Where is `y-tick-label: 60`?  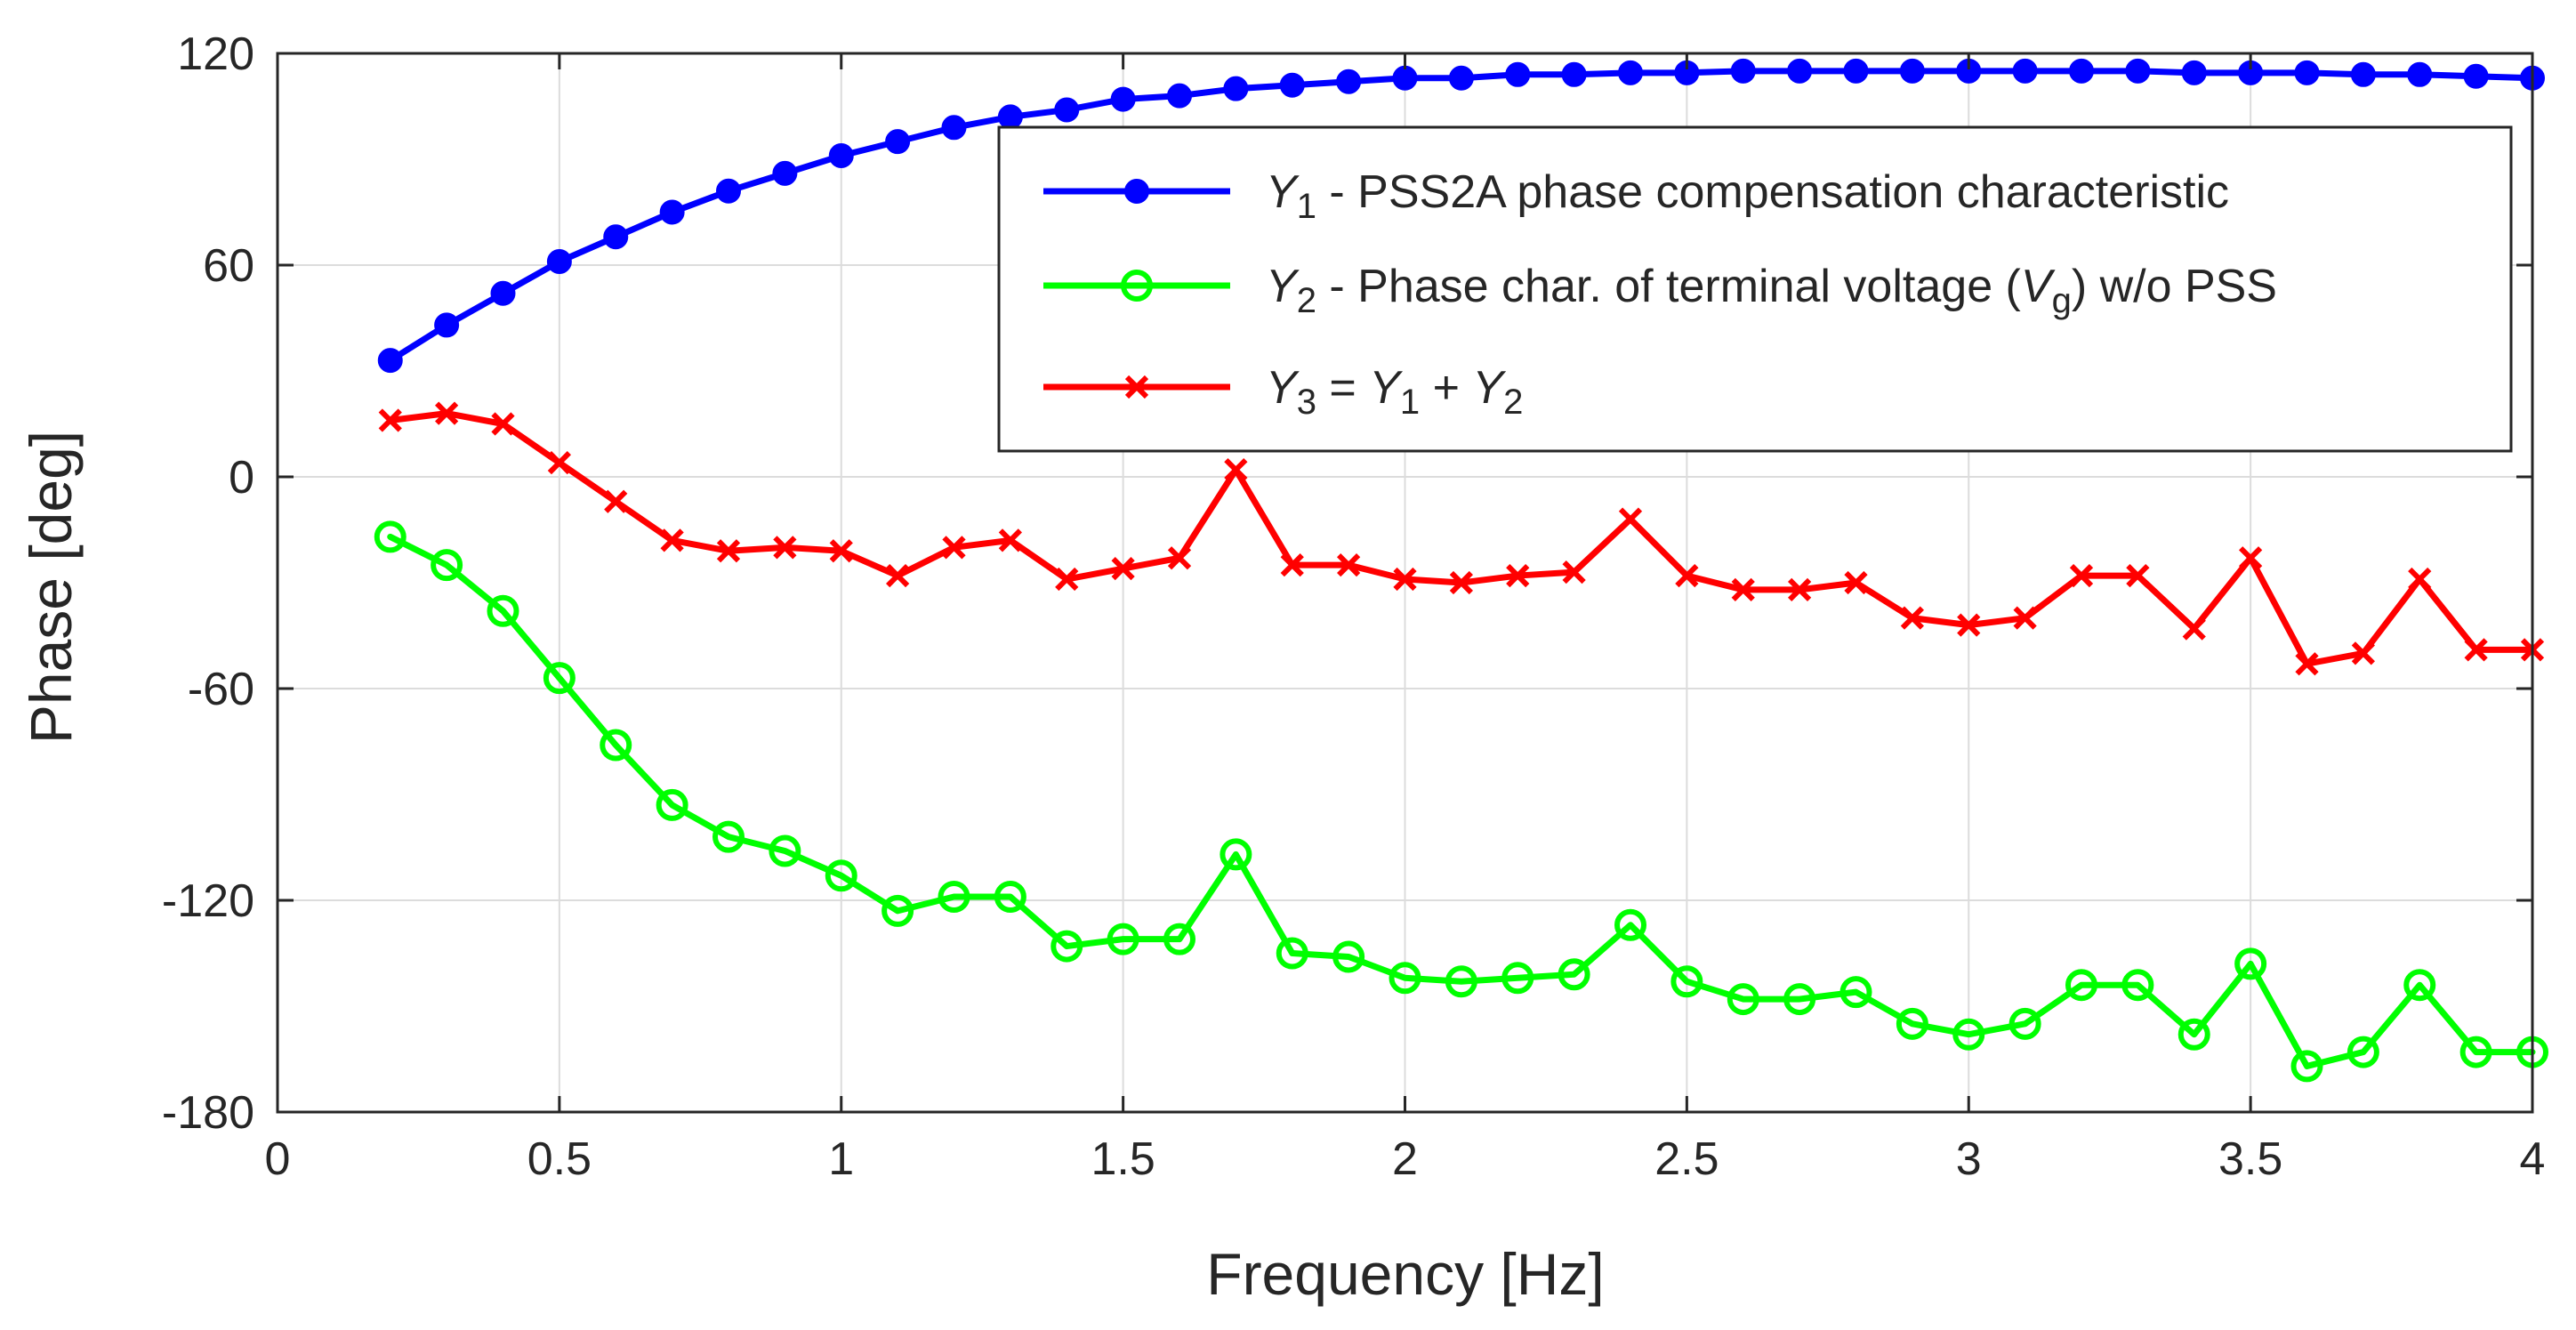 y-tick-label: 60 is located at coordinates (228, 266).